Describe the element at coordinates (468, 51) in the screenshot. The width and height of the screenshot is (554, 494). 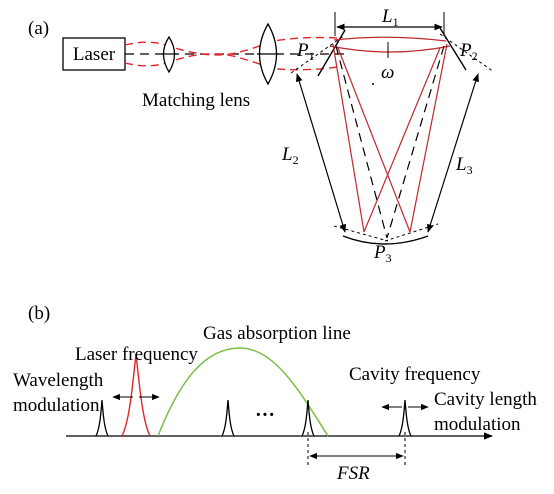
I see `p2-label: P2` at that location.